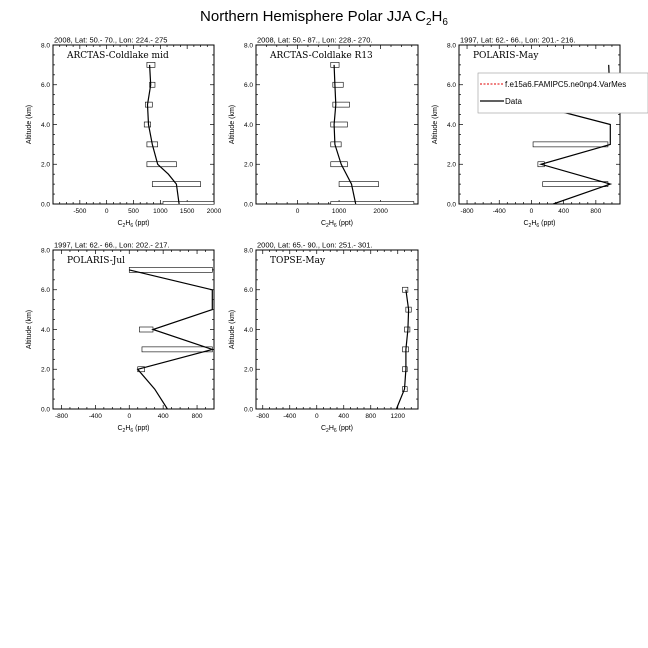 The width and height of the screenshot is (648, 648). I want to click on panel-header: 2008, Lat: 50.- 70., Lon: 224.- 275, so click(110, 40).